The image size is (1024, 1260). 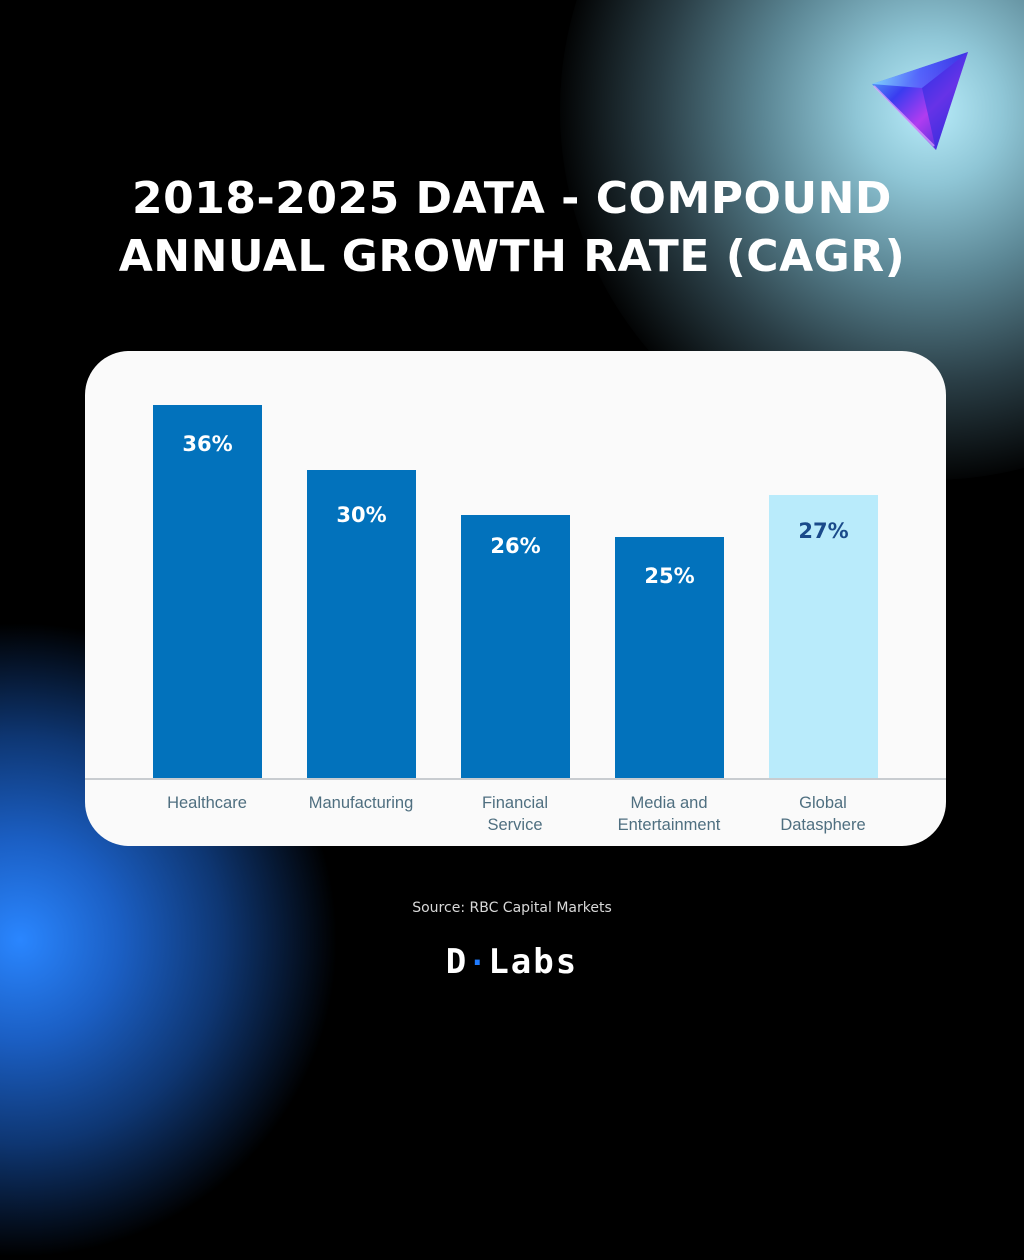 What do you see at coordinates (512, 198) in the screenshot?
I see `title-line-1: 2018-2025 DATA - COMPOUND` at bounding box center [512, 198].